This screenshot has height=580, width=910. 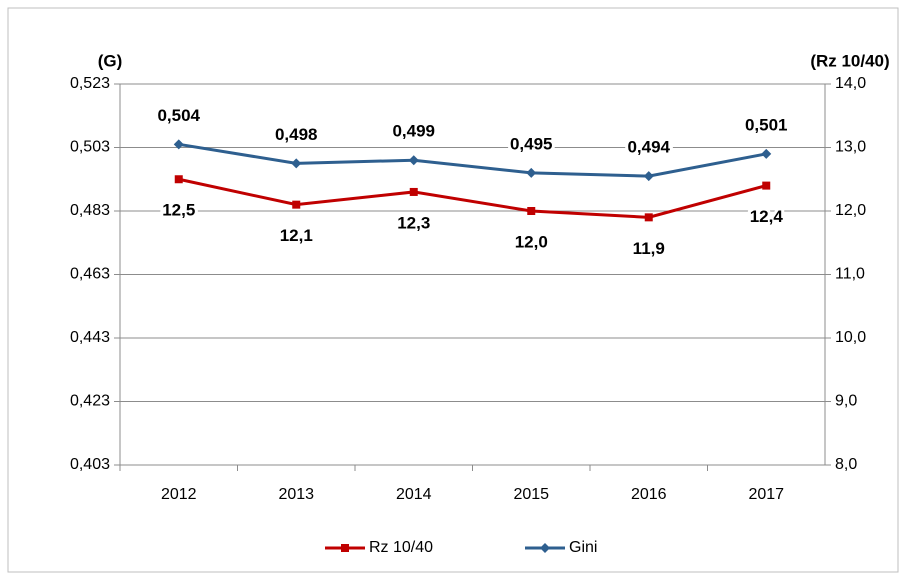 I want to click on data-label: 0,499, so click(x=413, y=131).